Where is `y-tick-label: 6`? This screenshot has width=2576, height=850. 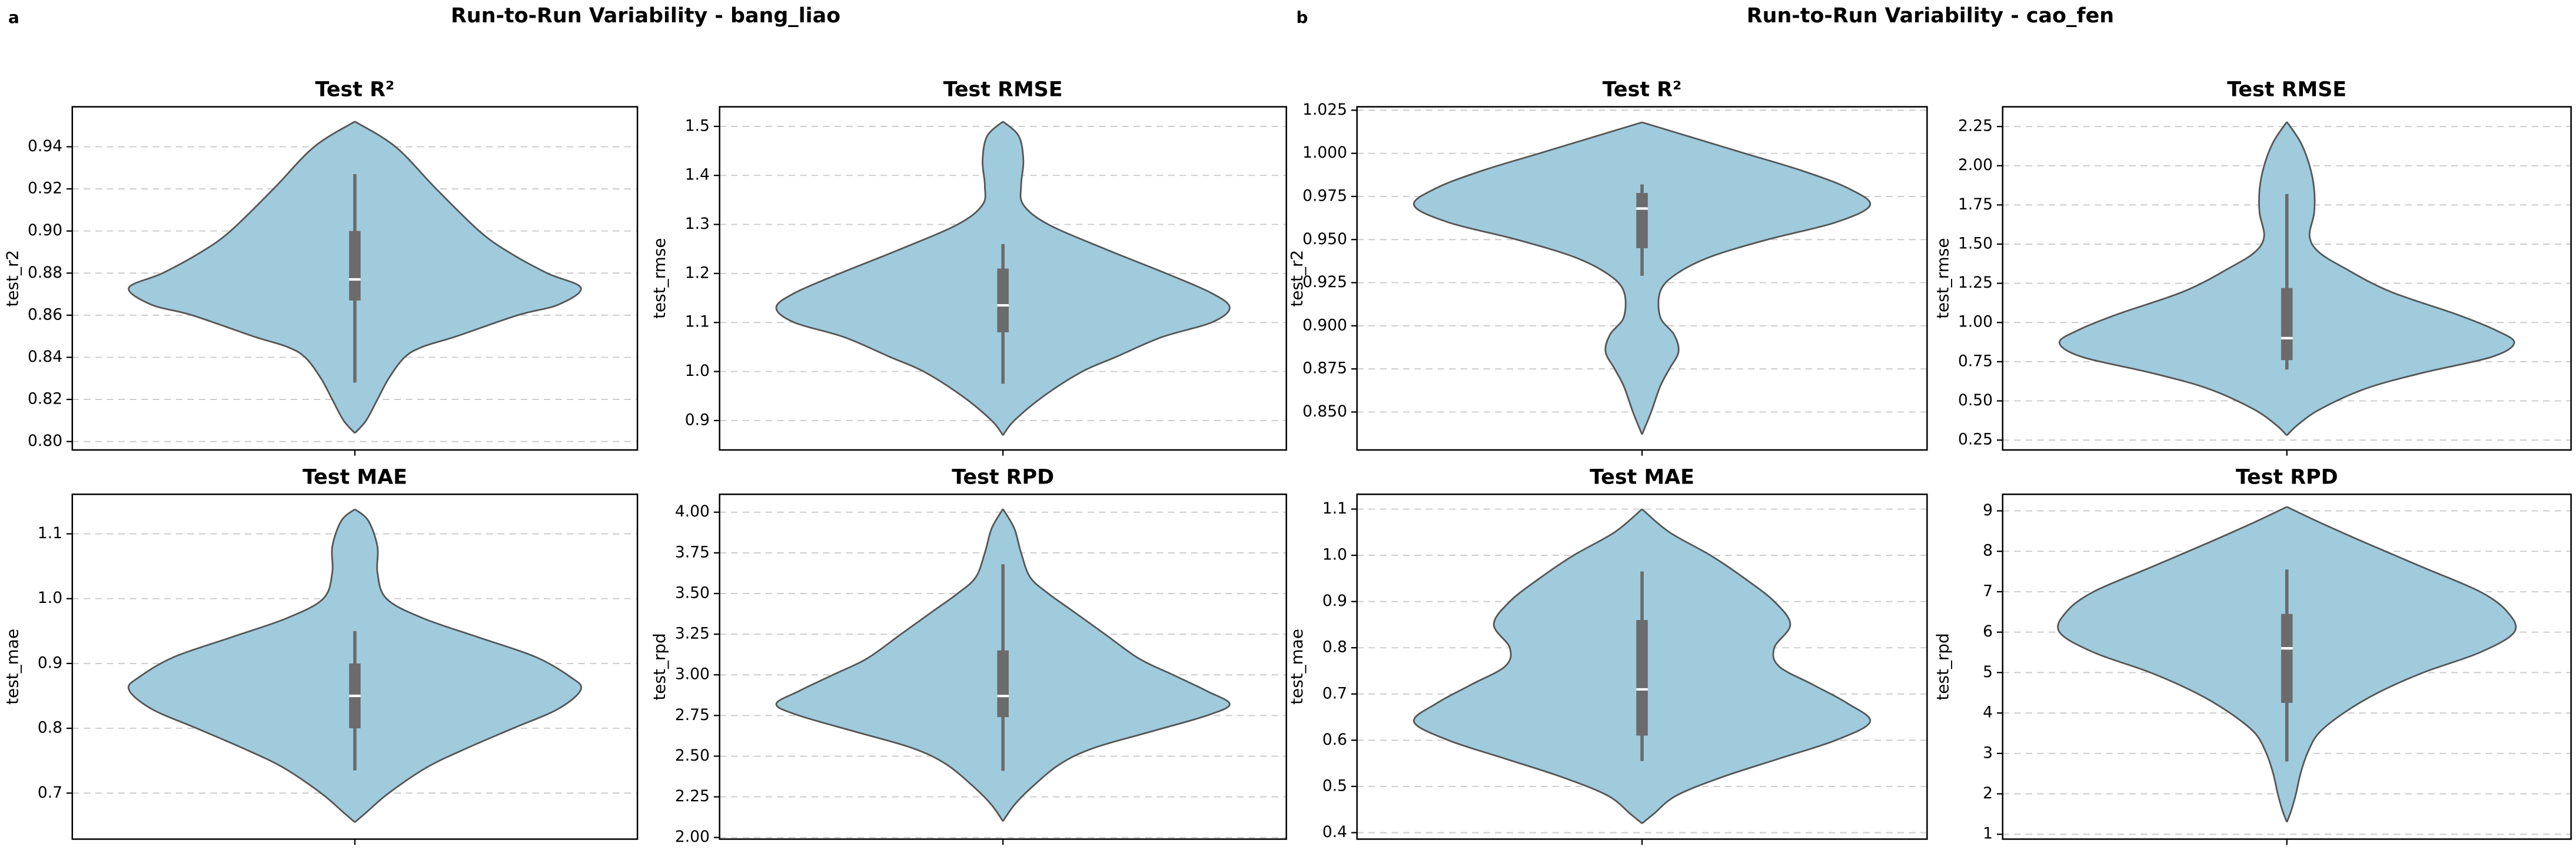 y-tick-label: 6 is located at coordinates (1988, 631).